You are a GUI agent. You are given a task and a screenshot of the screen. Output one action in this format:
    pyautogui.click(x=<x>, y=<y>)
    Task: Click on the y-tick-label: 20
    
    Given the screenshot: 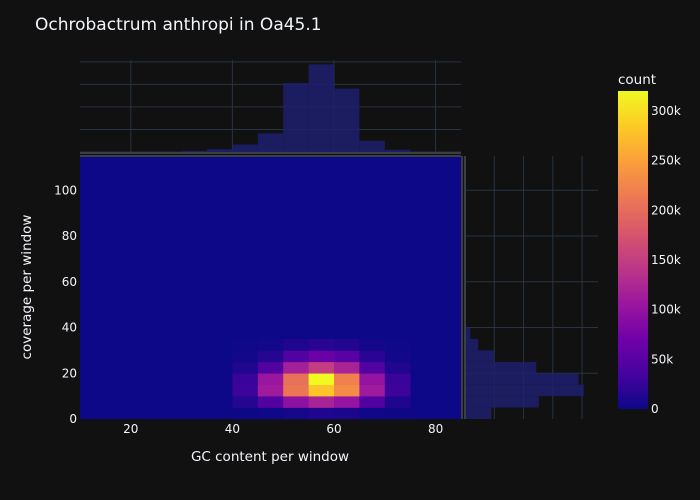 What is the action you would take?
    pyautogui.click(x=69, y=373)
    